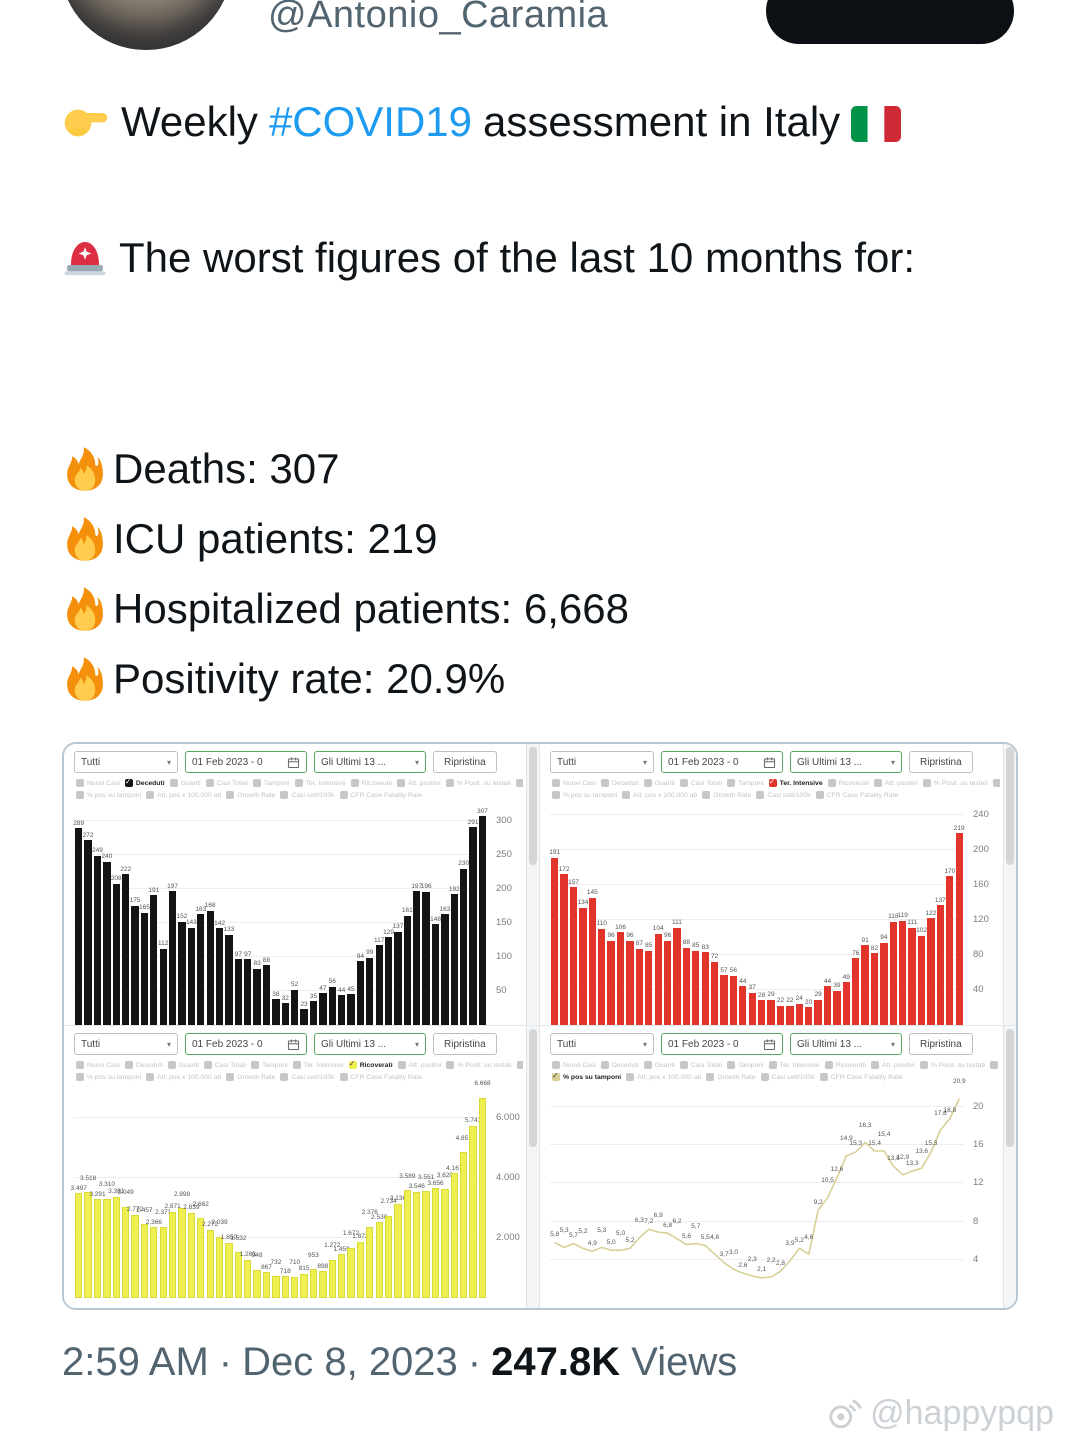 This screenshot has height=1443, width=1080. What do you see at coordinates (146, 25) in the screenshot?
I see `avatar` at bounding box center [146, 25].